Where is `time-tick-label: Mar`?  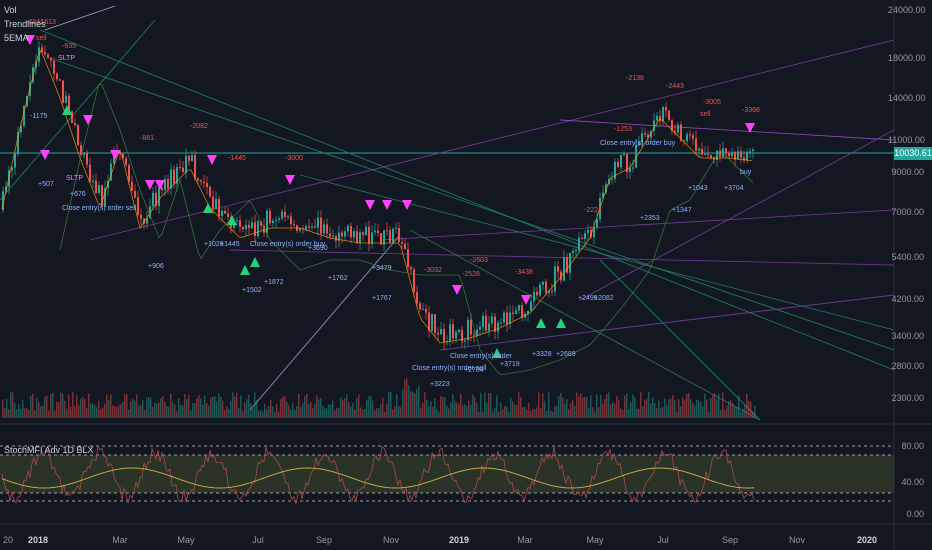 time-tick-label: Mar is located at coordinates (525, 540).